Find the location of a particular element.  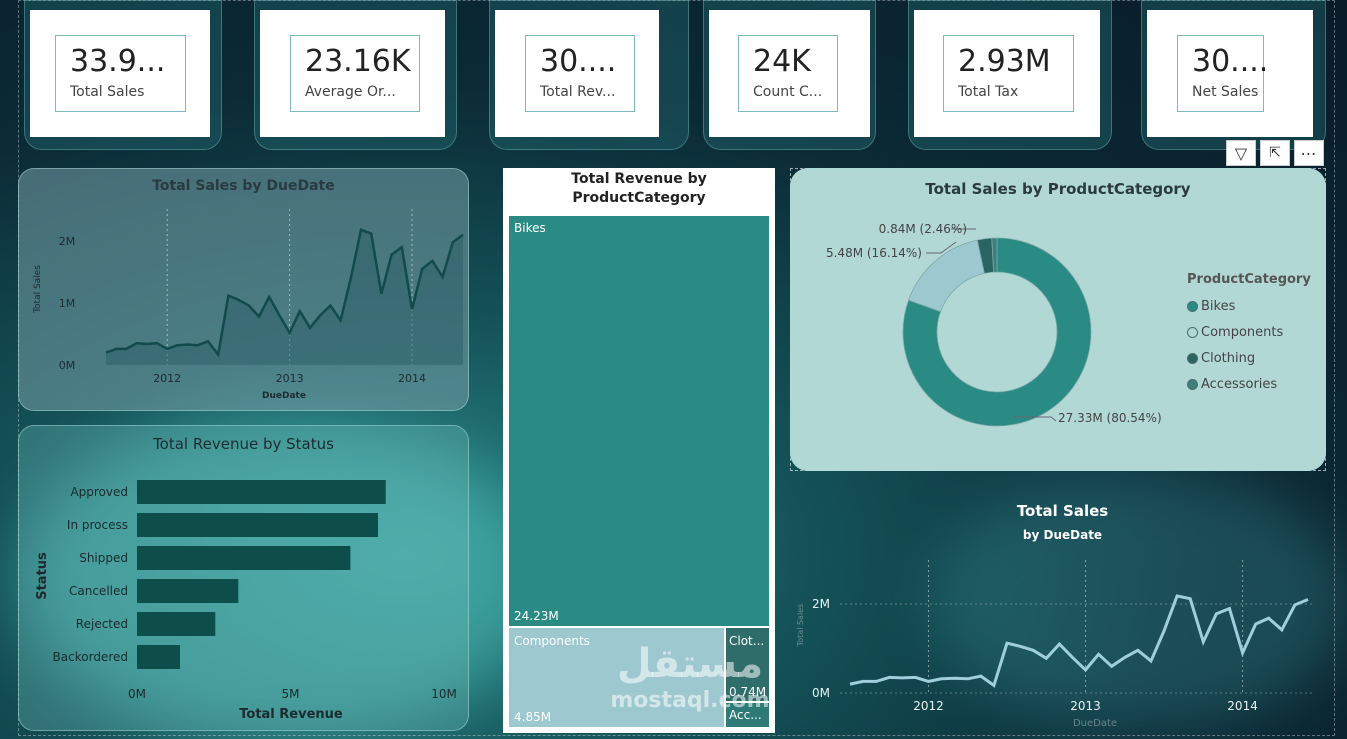

mostaql-watermark: مستقل mostaql.com is located at coordinates (690, 685).